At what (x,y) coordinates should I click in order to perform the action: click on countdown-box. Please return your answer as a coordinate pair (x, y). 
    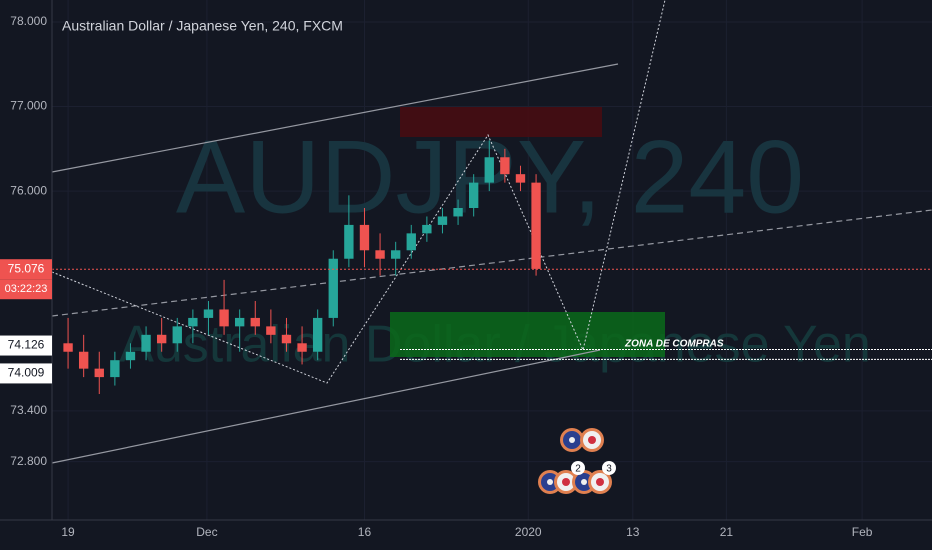
    Looking at the image, I should click on (26, 289).